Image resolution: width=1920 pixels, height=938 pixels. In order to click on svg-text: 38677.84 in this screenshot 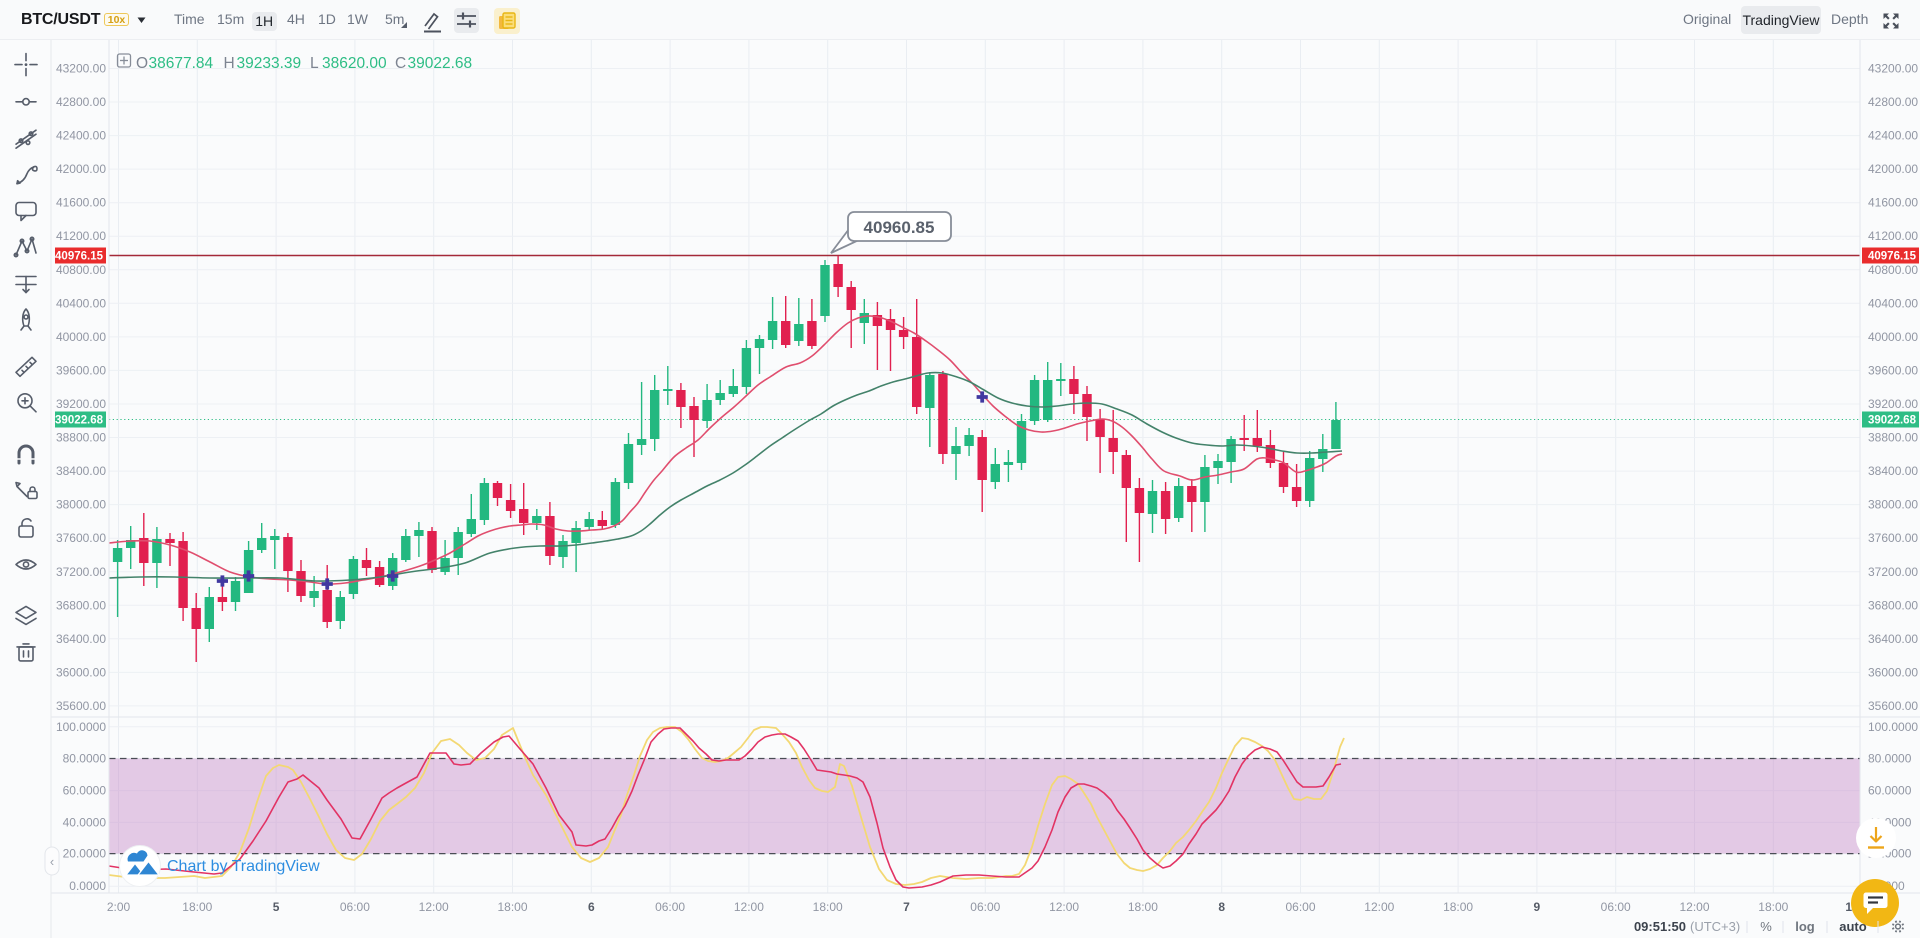, I will do `click(181, 63)`.